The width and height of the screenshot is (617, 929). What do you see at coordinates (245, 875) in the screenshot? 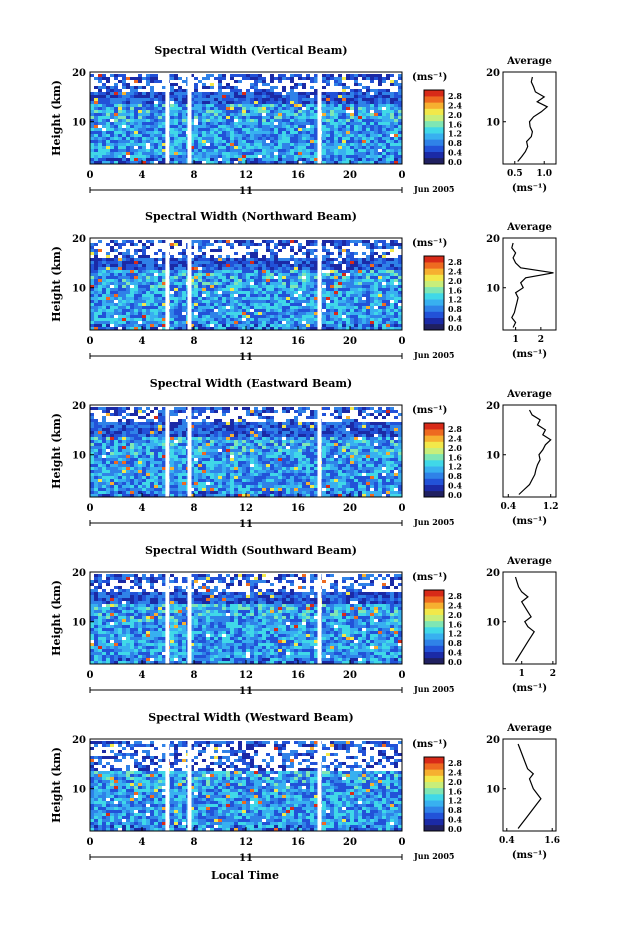
I see `local-time-label: Local Time` at bounding box center [245, 875].